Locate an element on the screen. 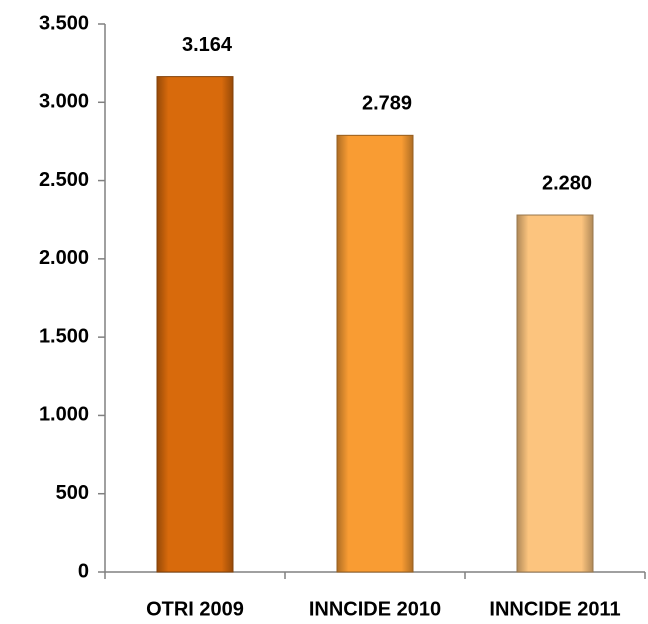 This screenshot has height=624, width=648. value-label: 2.280 is located at coordinates (567, 183).